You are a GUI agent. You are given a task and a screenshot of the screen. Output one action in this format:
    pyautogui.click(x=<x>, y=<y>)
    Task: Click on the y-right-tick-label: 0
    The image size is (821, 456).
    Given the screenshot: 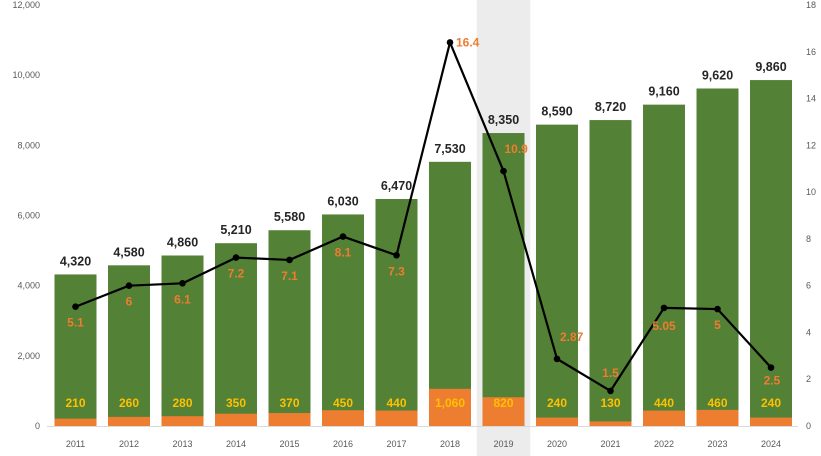 What is the action you would take?
    pyautogui.click(x=808, y=426)
    